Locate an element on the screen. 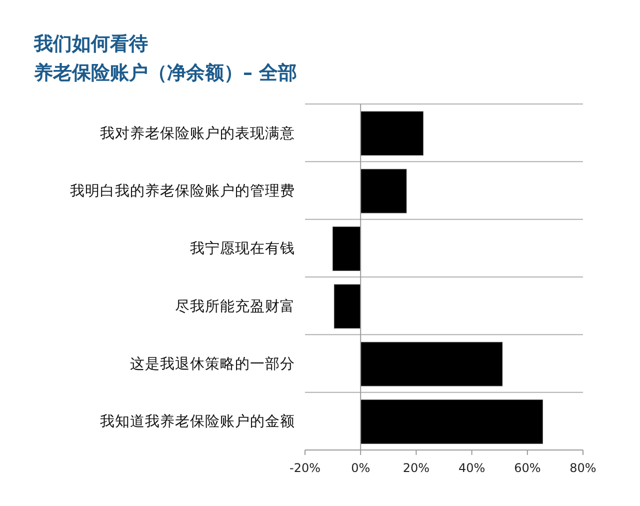 The image size is (640, 506). chart-subtitle: 养老保险账户（净余额）– 全部 is located at coordinates (165, 73).